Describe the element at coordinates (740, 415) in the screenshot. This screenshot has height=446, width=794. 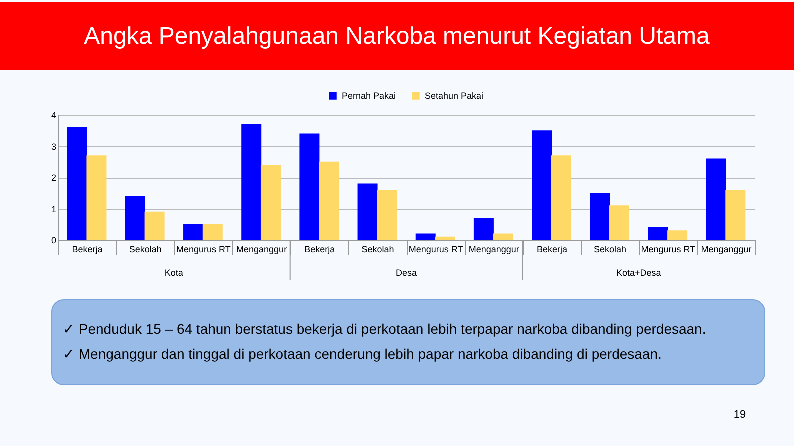
I see `text: 19` at that location.